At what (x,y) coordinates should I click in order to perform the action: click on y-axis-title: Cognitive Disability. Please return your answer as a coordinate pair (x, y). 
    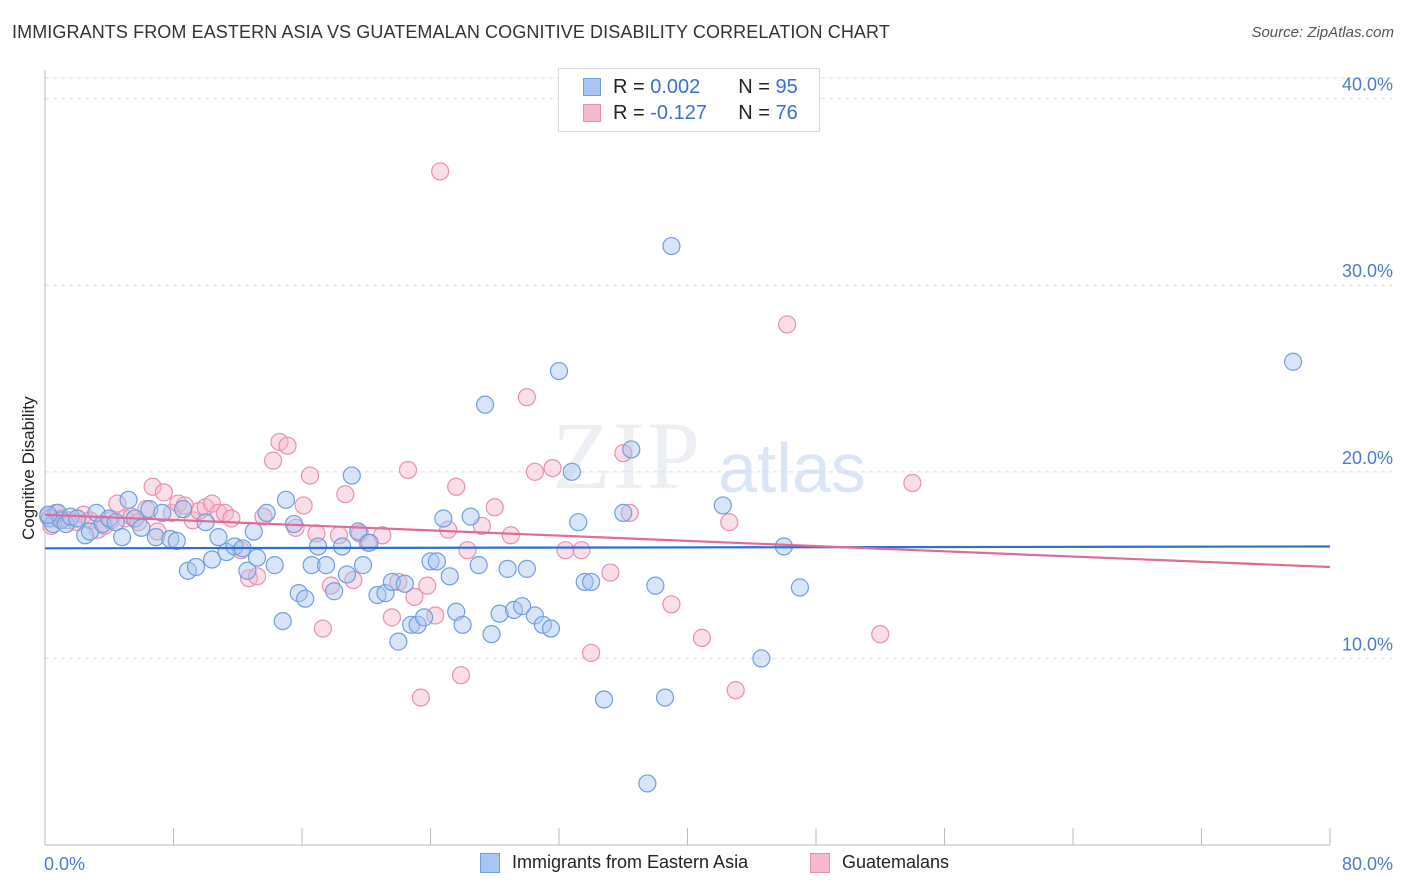
    Looking at the image, I should click on (28, 468).